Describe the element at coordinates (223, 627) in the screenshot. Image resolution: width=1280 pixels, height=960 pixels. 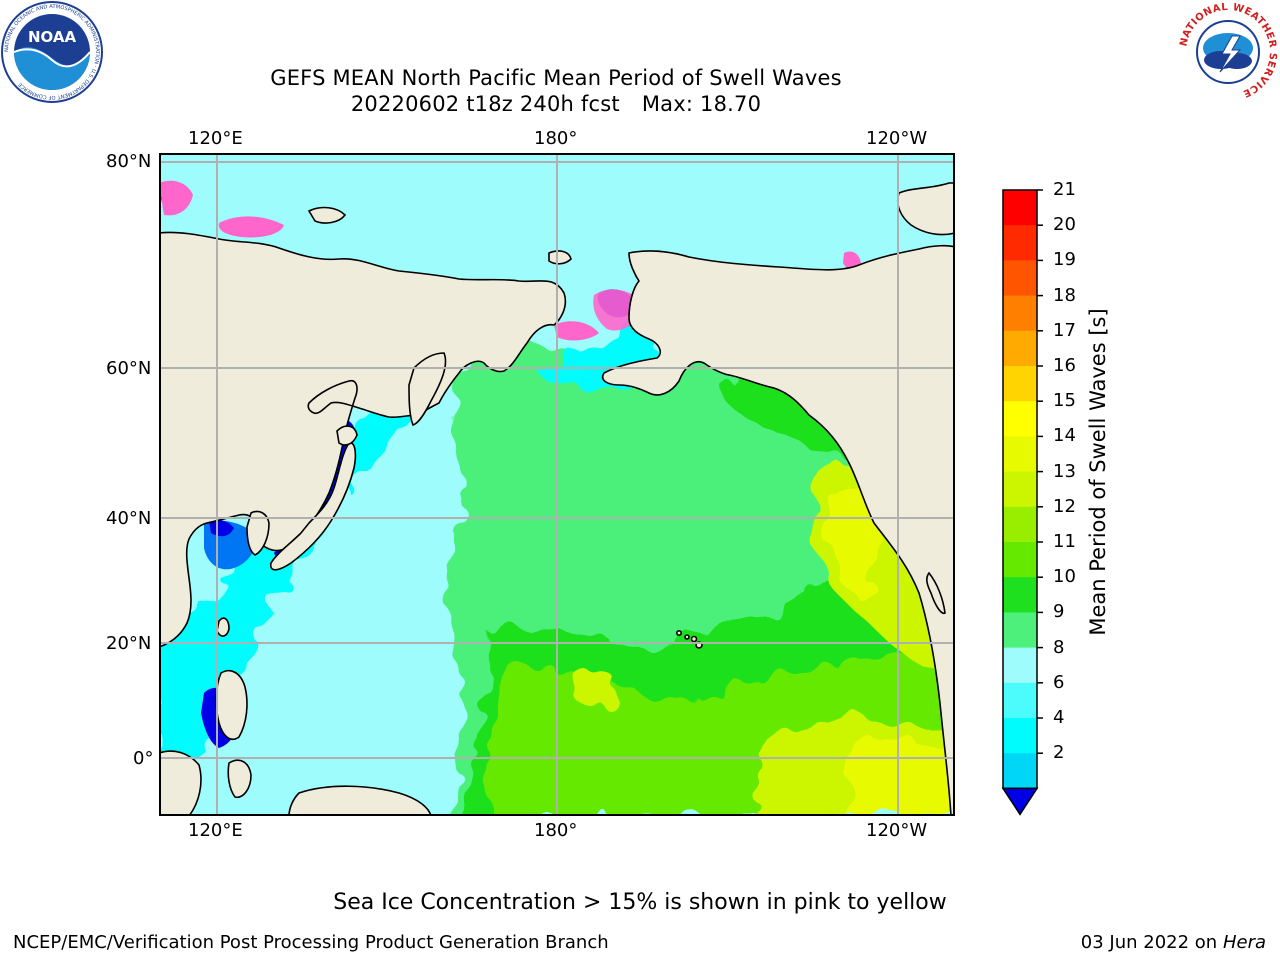
I see `land-taiwan` at that location.